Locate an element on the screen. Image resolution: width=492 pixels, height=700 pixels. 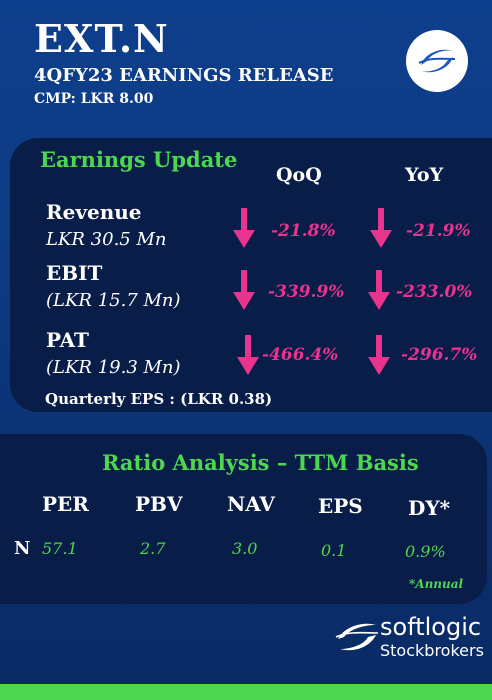
annual-footnote: *Annual is located at coordinates (436, 584).